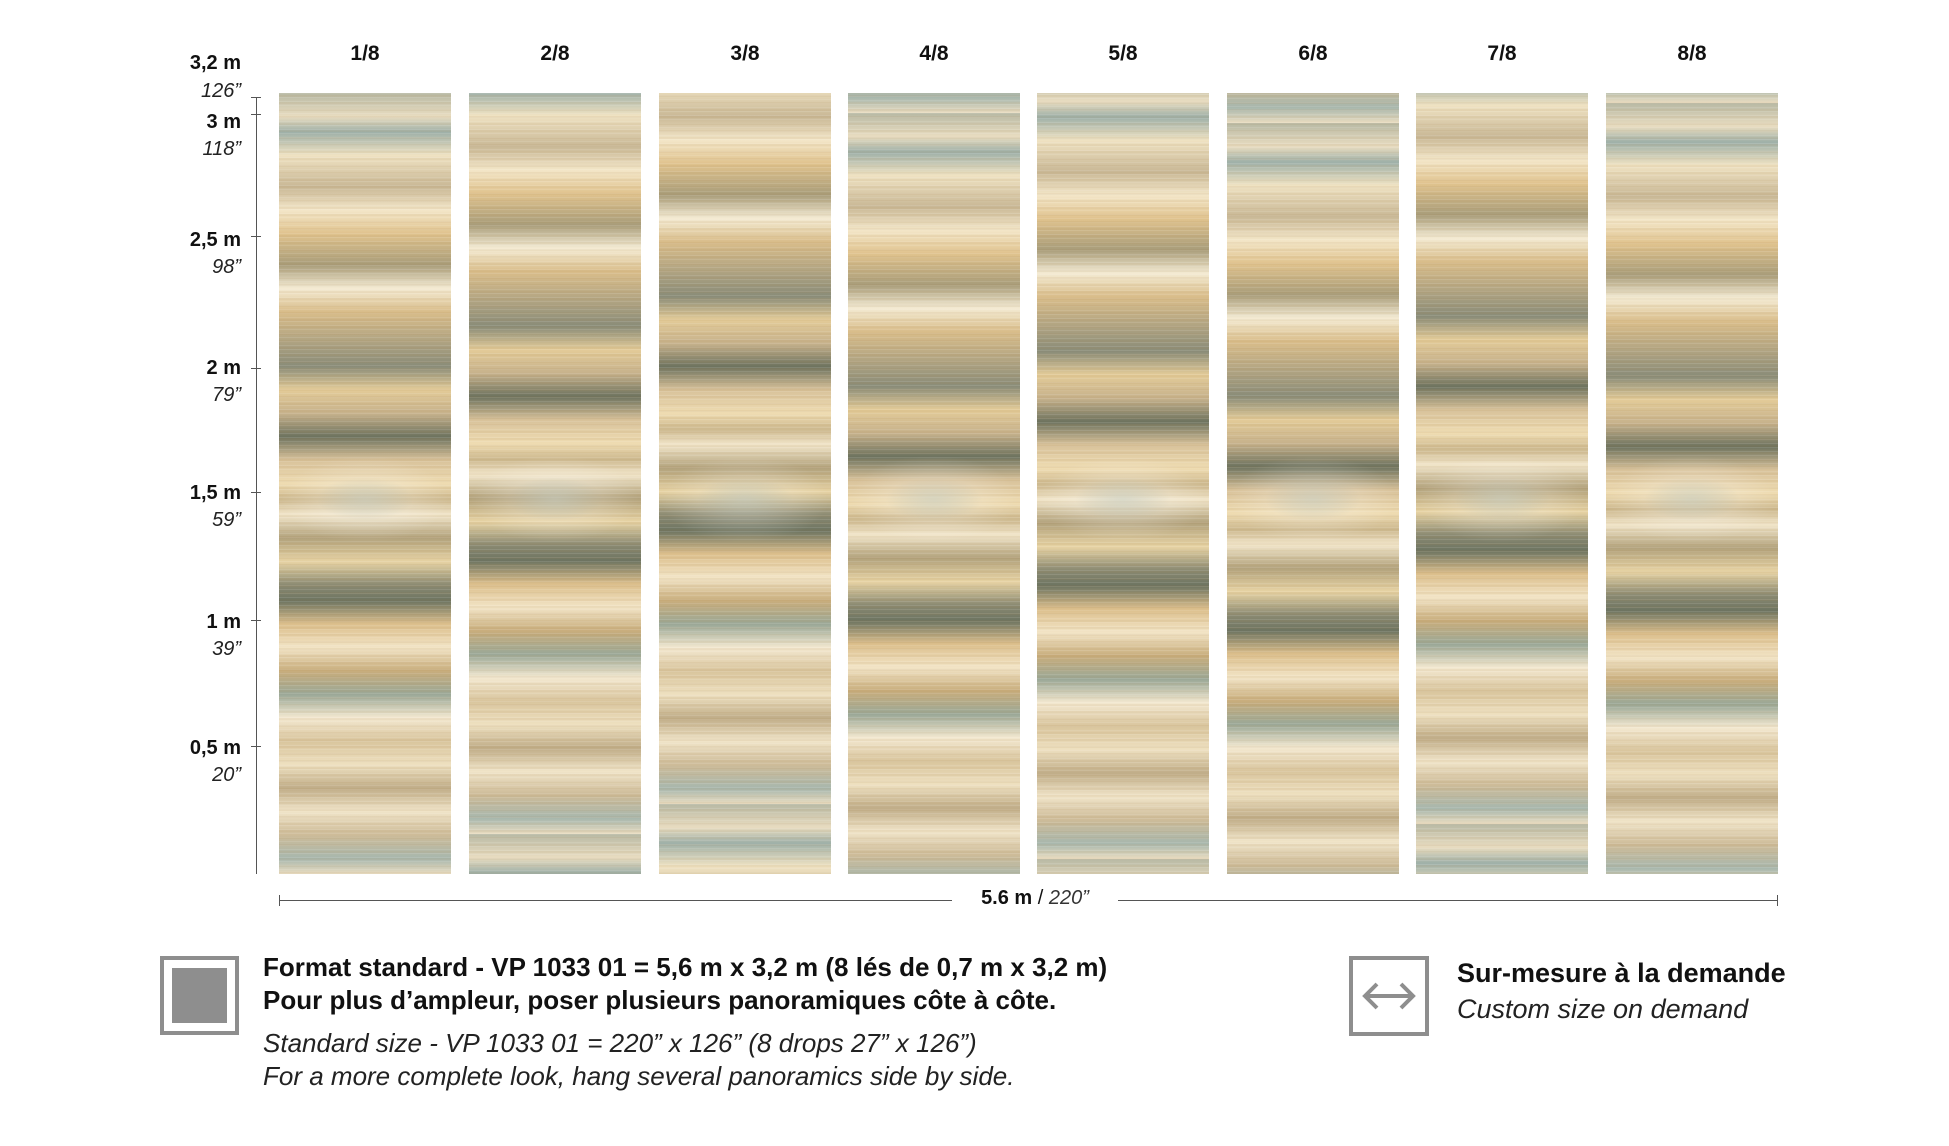  What do you see at coordinates (215, 240) in the screenshot?
I see `height-label-metric: 2,5 m` at bounding box center [215, 240].